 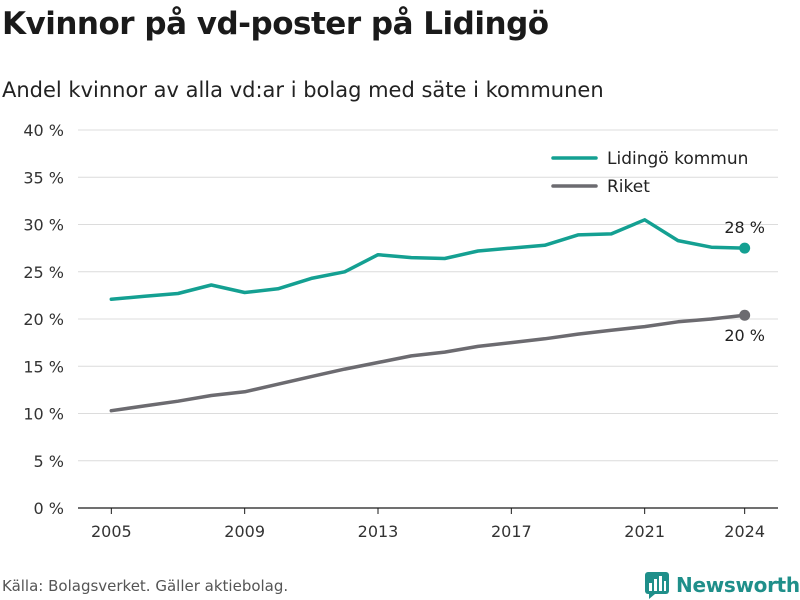 What do you see at coordinates (43, 130) in the screenshot?
I see `y-tick-label: 40 %` at bounding box center [43, 130].